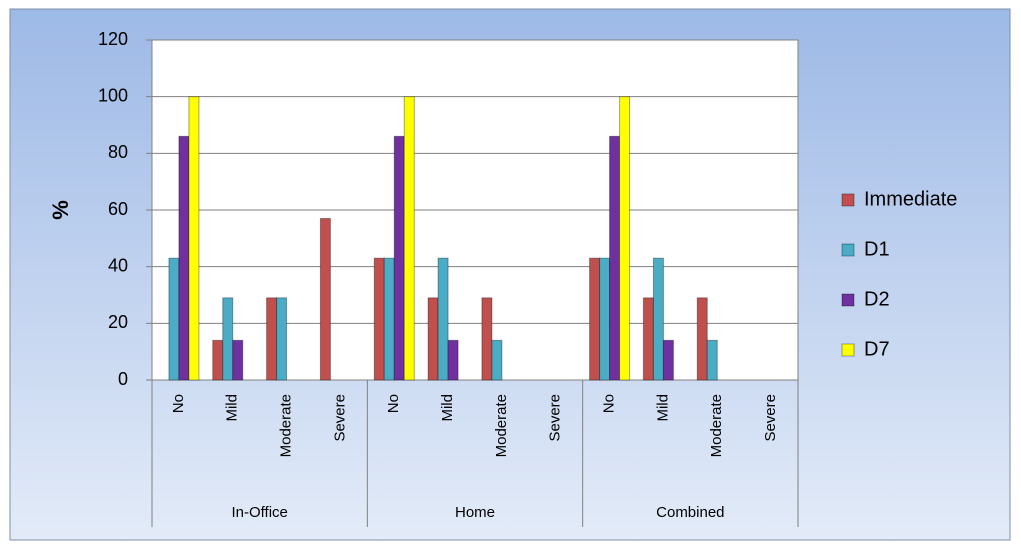  I want to click on y-axis-label: %, so click(60, 210).